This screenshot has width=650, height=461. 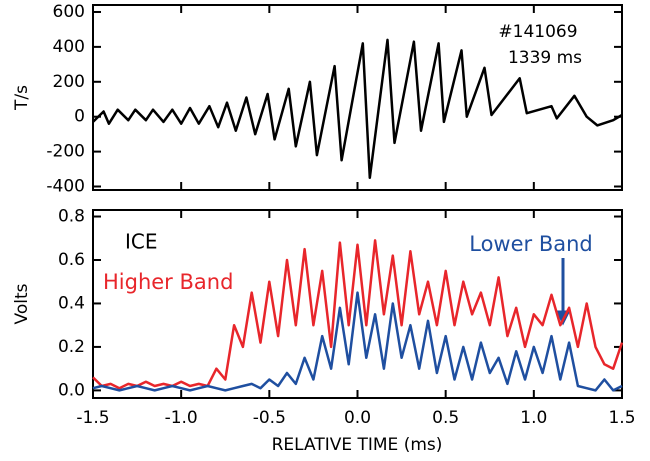 What do you see at coordinates (69, 82) in the screenshot?
I see `y-tick-label: 200` at bounding box center [69, 82].